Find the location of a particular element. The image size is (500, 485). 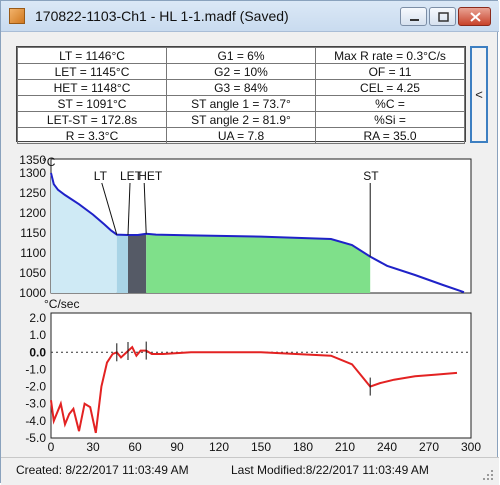

marker-line-let is located at coordinates (129, 209).